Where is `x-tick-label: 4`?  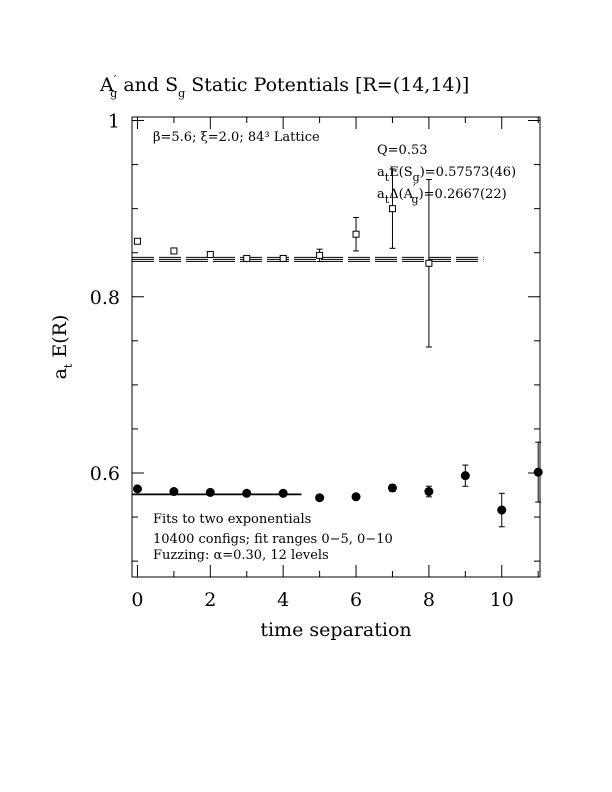 x-tick-label: 4 is located at coordinates (283, 600).